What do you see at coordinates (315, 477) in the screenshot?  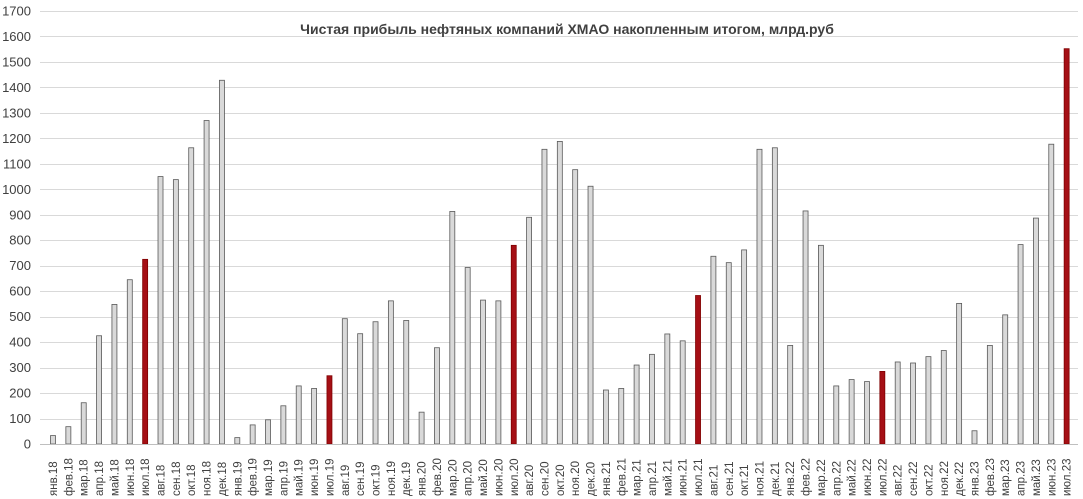 I see `x-tick-label: июн.19` at bounding box center [315, 477].